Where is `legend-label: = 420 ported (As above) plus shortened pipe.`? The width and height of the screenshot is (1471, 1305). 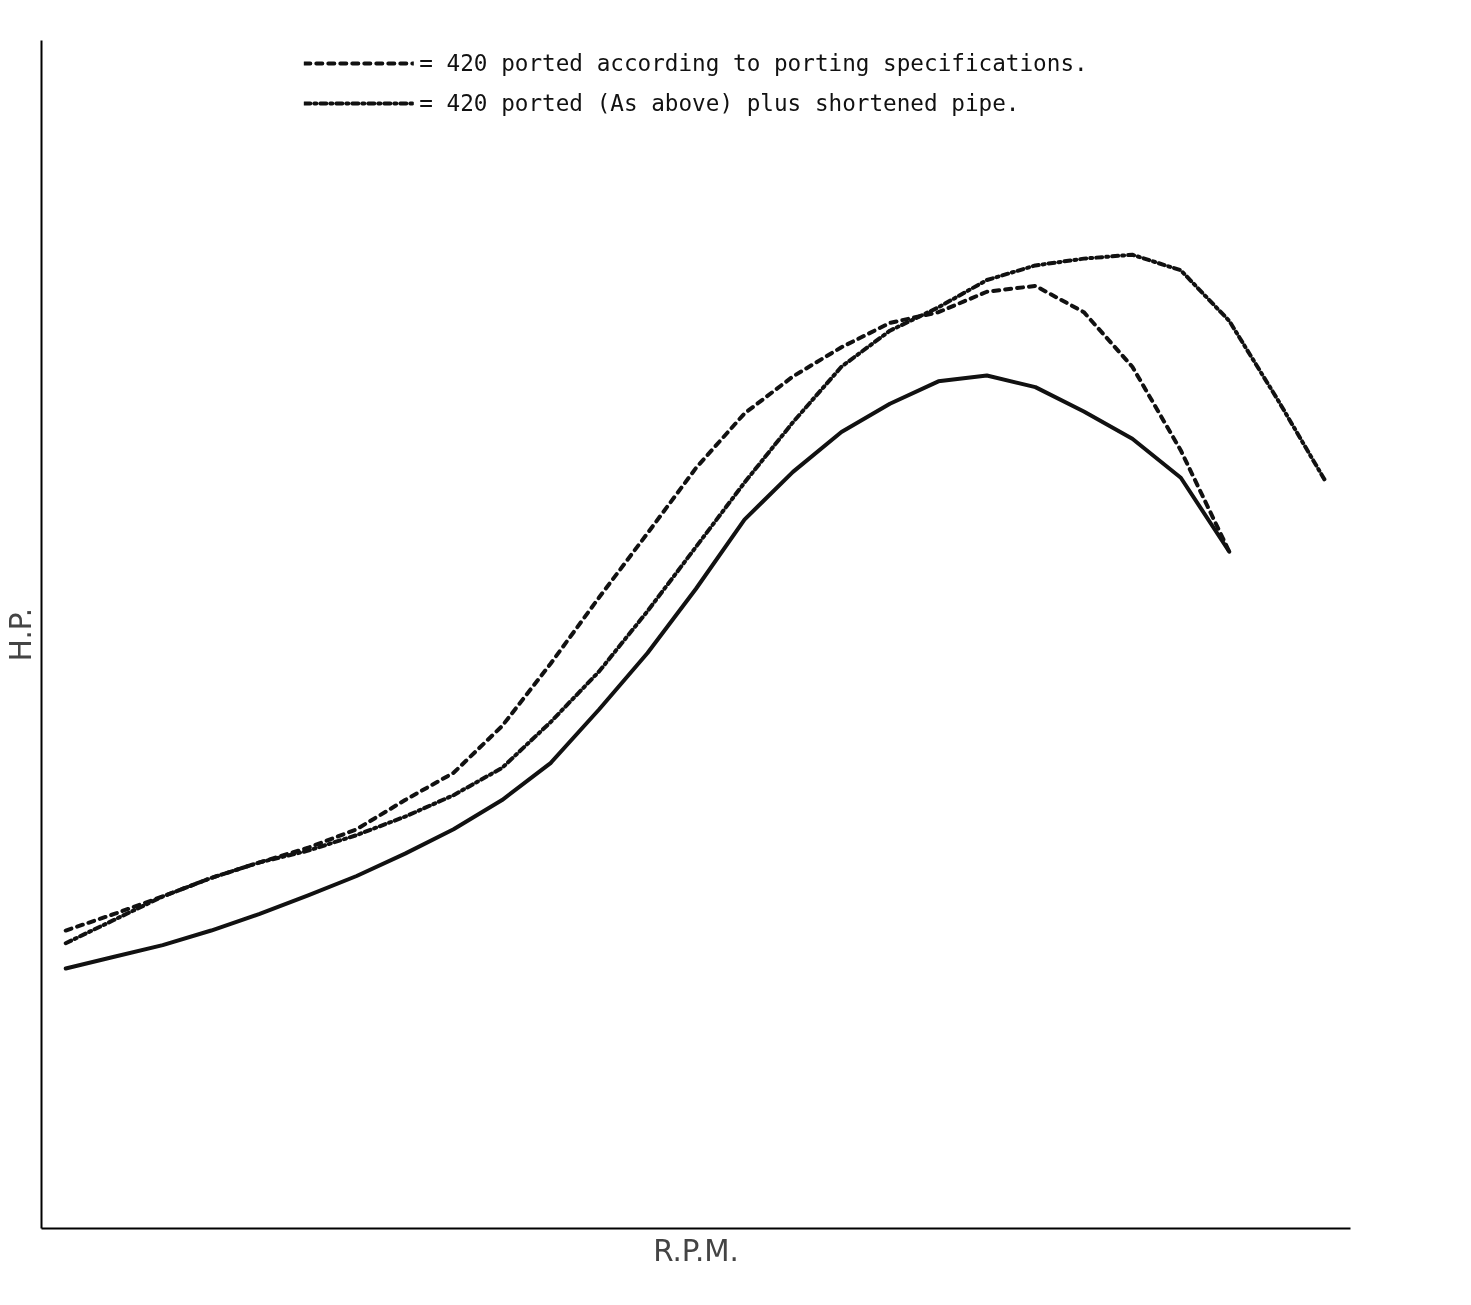
legend-label: = 420 ported (As above) plus shortened pipe. is located at coordinates (719, 103).